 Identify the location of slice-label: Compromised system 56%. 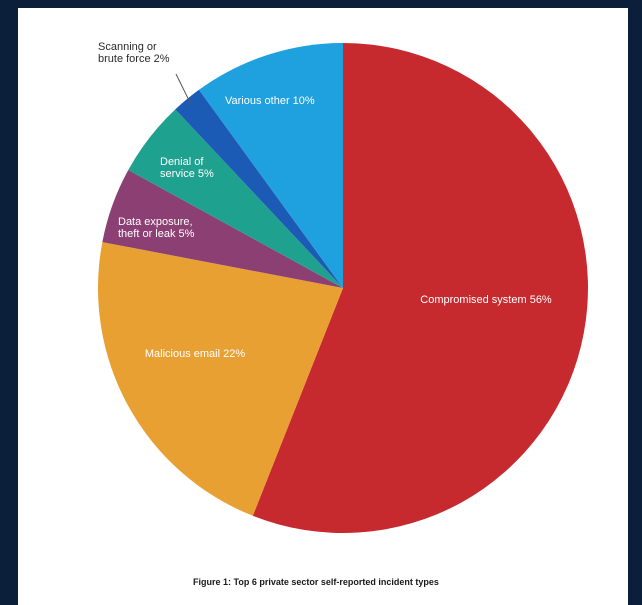
(486, 300).